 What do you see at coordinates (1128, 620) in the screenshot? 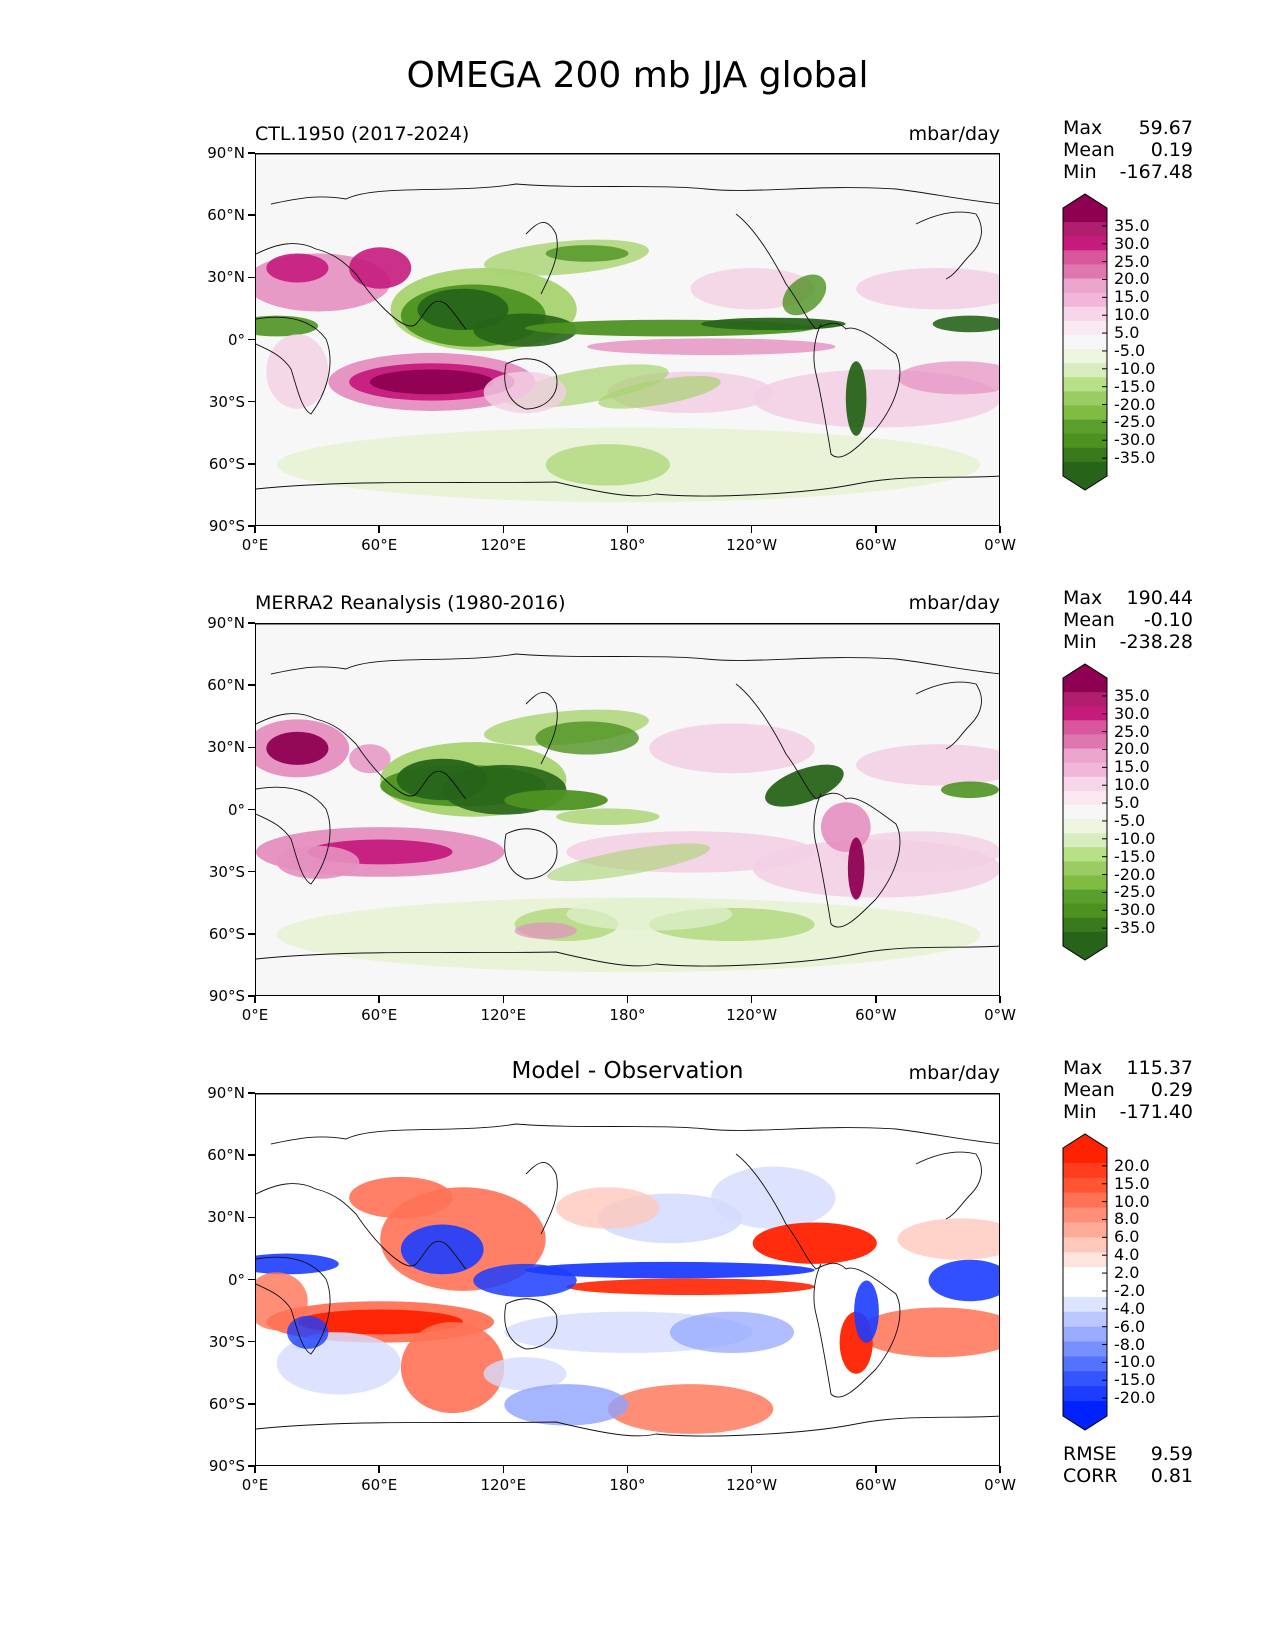
I see `stats-box: Max 190.44 Mean -0.10 Min -238.28` at bounding box center [1128, 620].